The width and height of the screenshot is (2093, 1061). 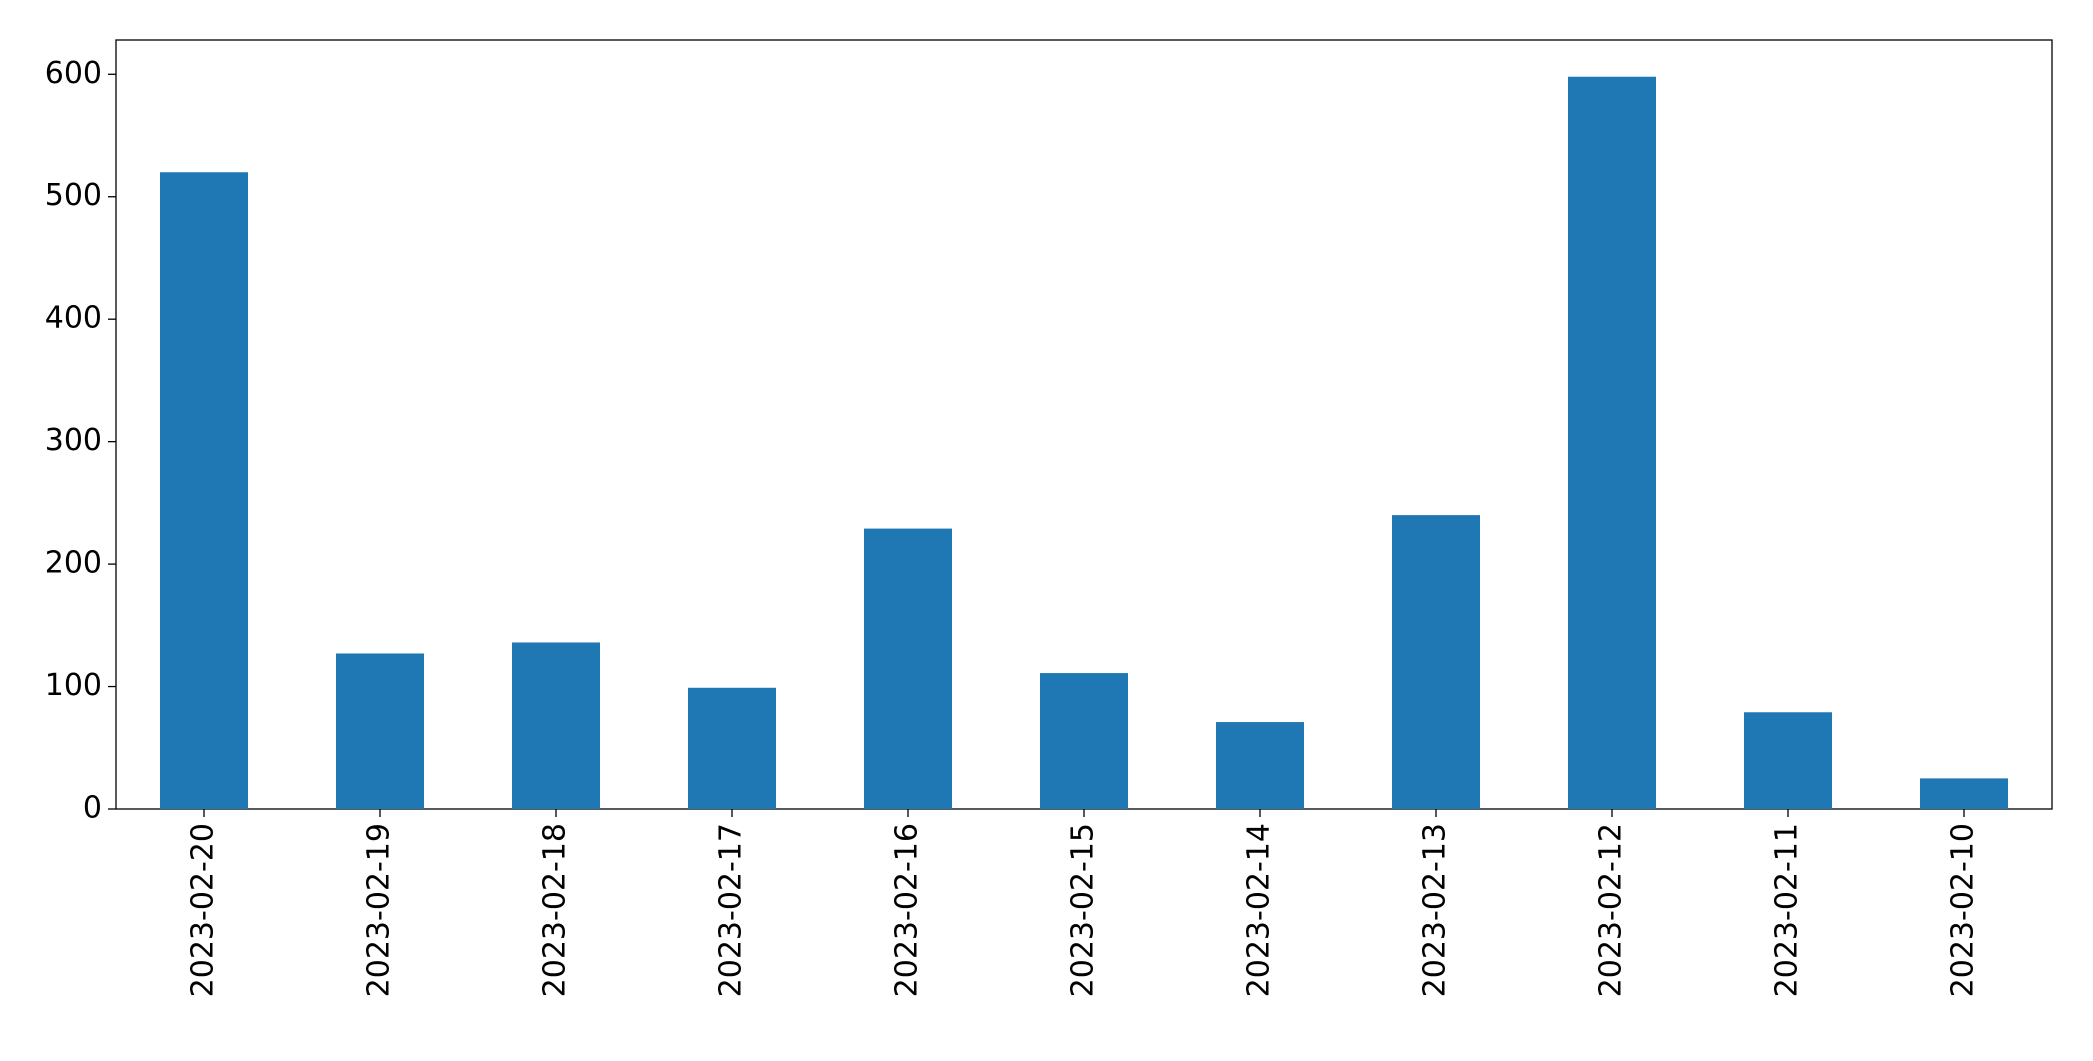 I want to click on x-tick-label: 2023-02-10, so click(x=1963, y=910).